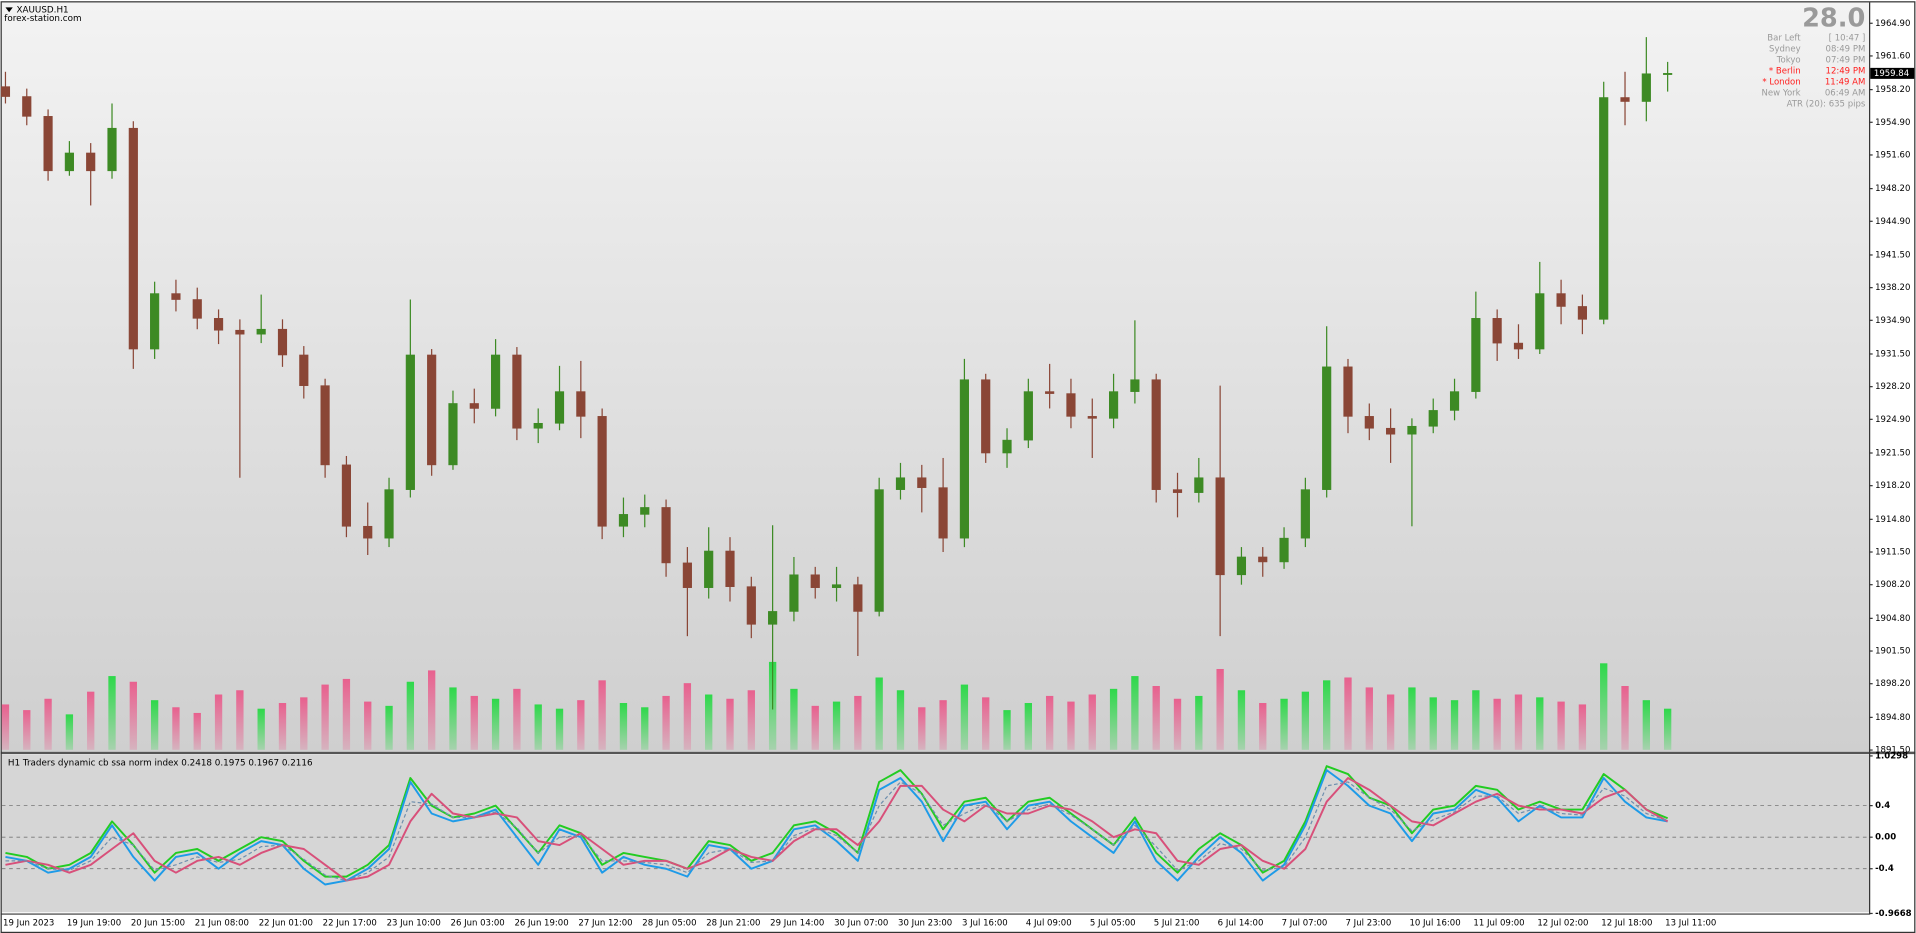 The image size is (1916, 933). Describe the element at coordinates (797, 924) in the screenshot. I see `x-tick-label: 29 Jun 14:00` at that location.